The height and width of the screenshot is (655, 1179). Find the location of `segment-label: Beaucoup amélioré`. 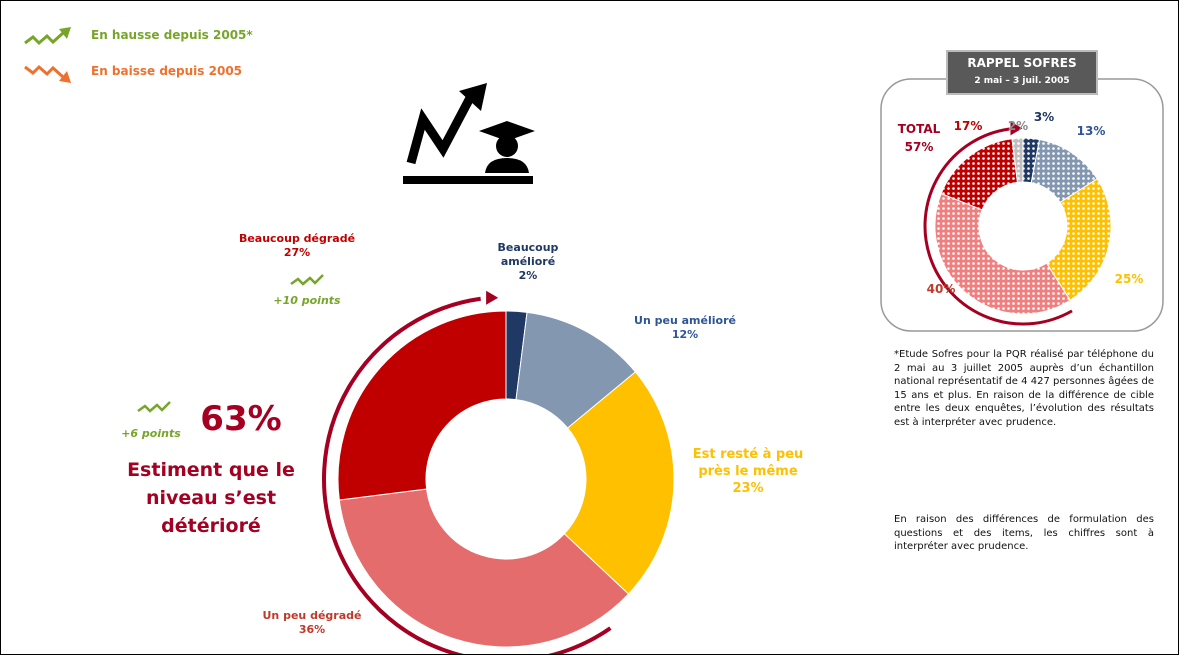

segment-label: Beaucoup amélioré is located at coordinates (528, 254).